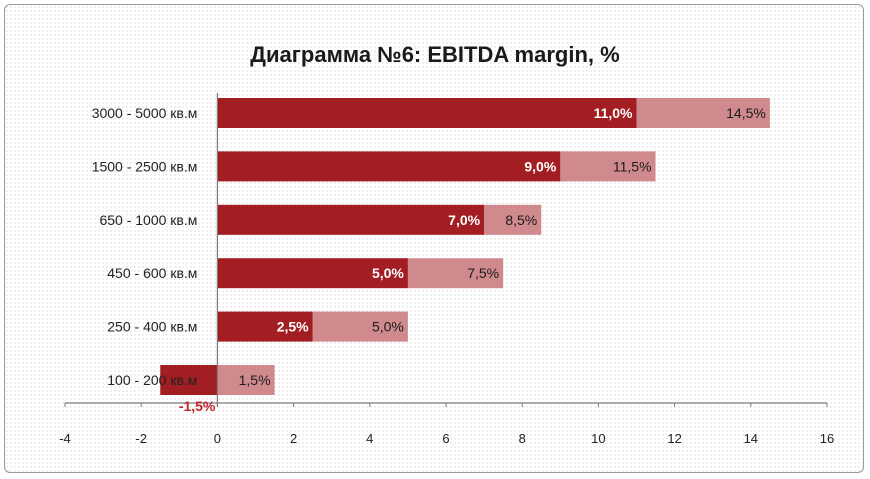  I want to click on x-tick-label-10: 14, so click(751, 438).